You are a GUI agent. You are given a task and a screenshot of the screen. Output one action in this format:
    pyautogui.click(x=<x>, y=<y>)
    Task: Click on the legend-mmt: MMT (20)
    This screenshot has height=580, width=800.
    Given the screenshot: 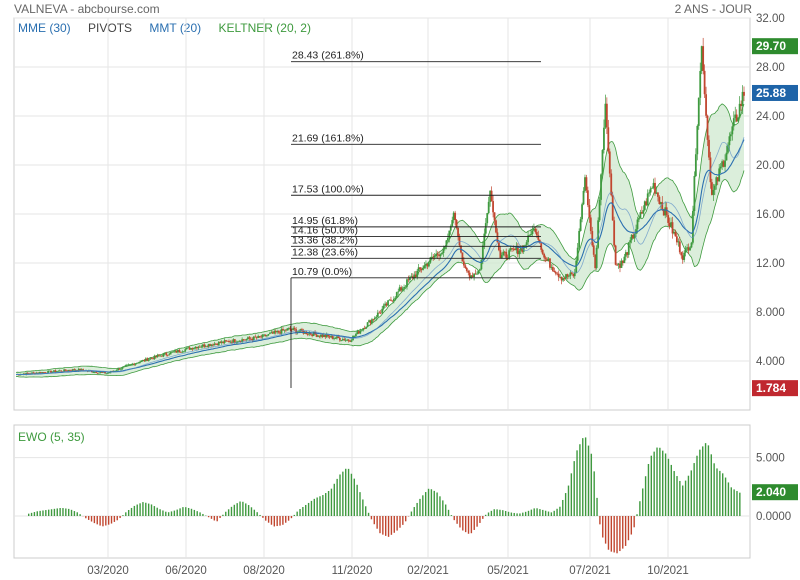 What is the action you would take?
    pyautogui.click(x=175, y=28)
    